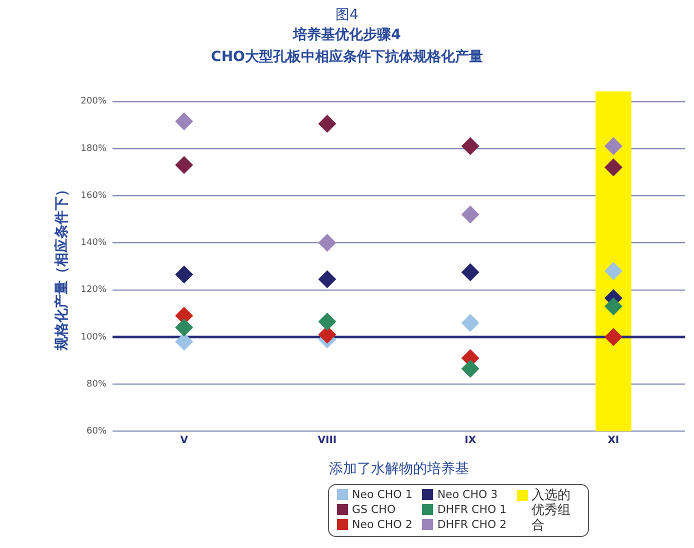 This screenshot has width=694, height=548. Describe the element at coordinates (382, 494) in the screenshot. I see `legend-label: Neo CHO 1` at that location.